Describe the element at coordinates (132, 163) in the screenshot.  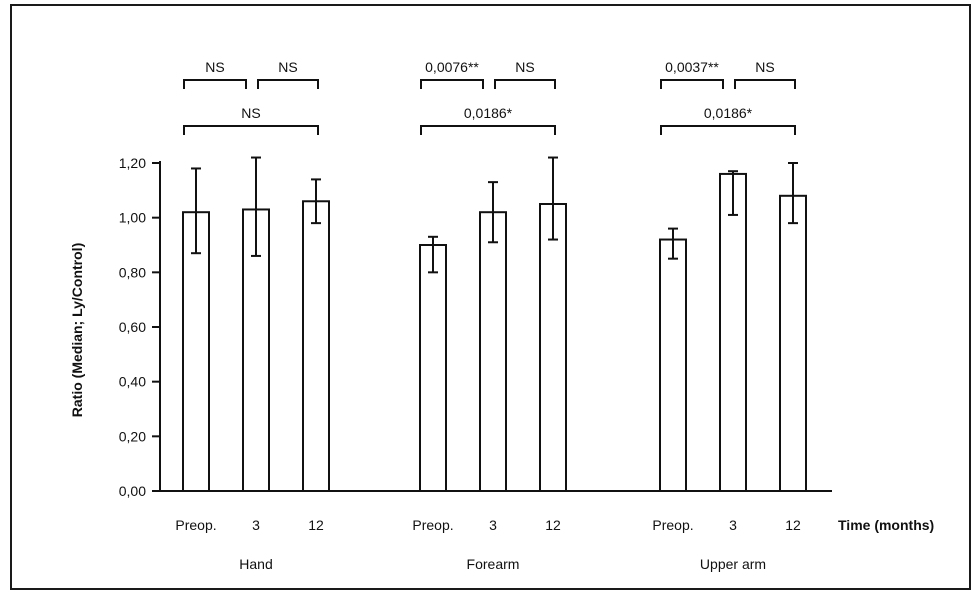
I see `y-tick-label: 1,20` at that location.